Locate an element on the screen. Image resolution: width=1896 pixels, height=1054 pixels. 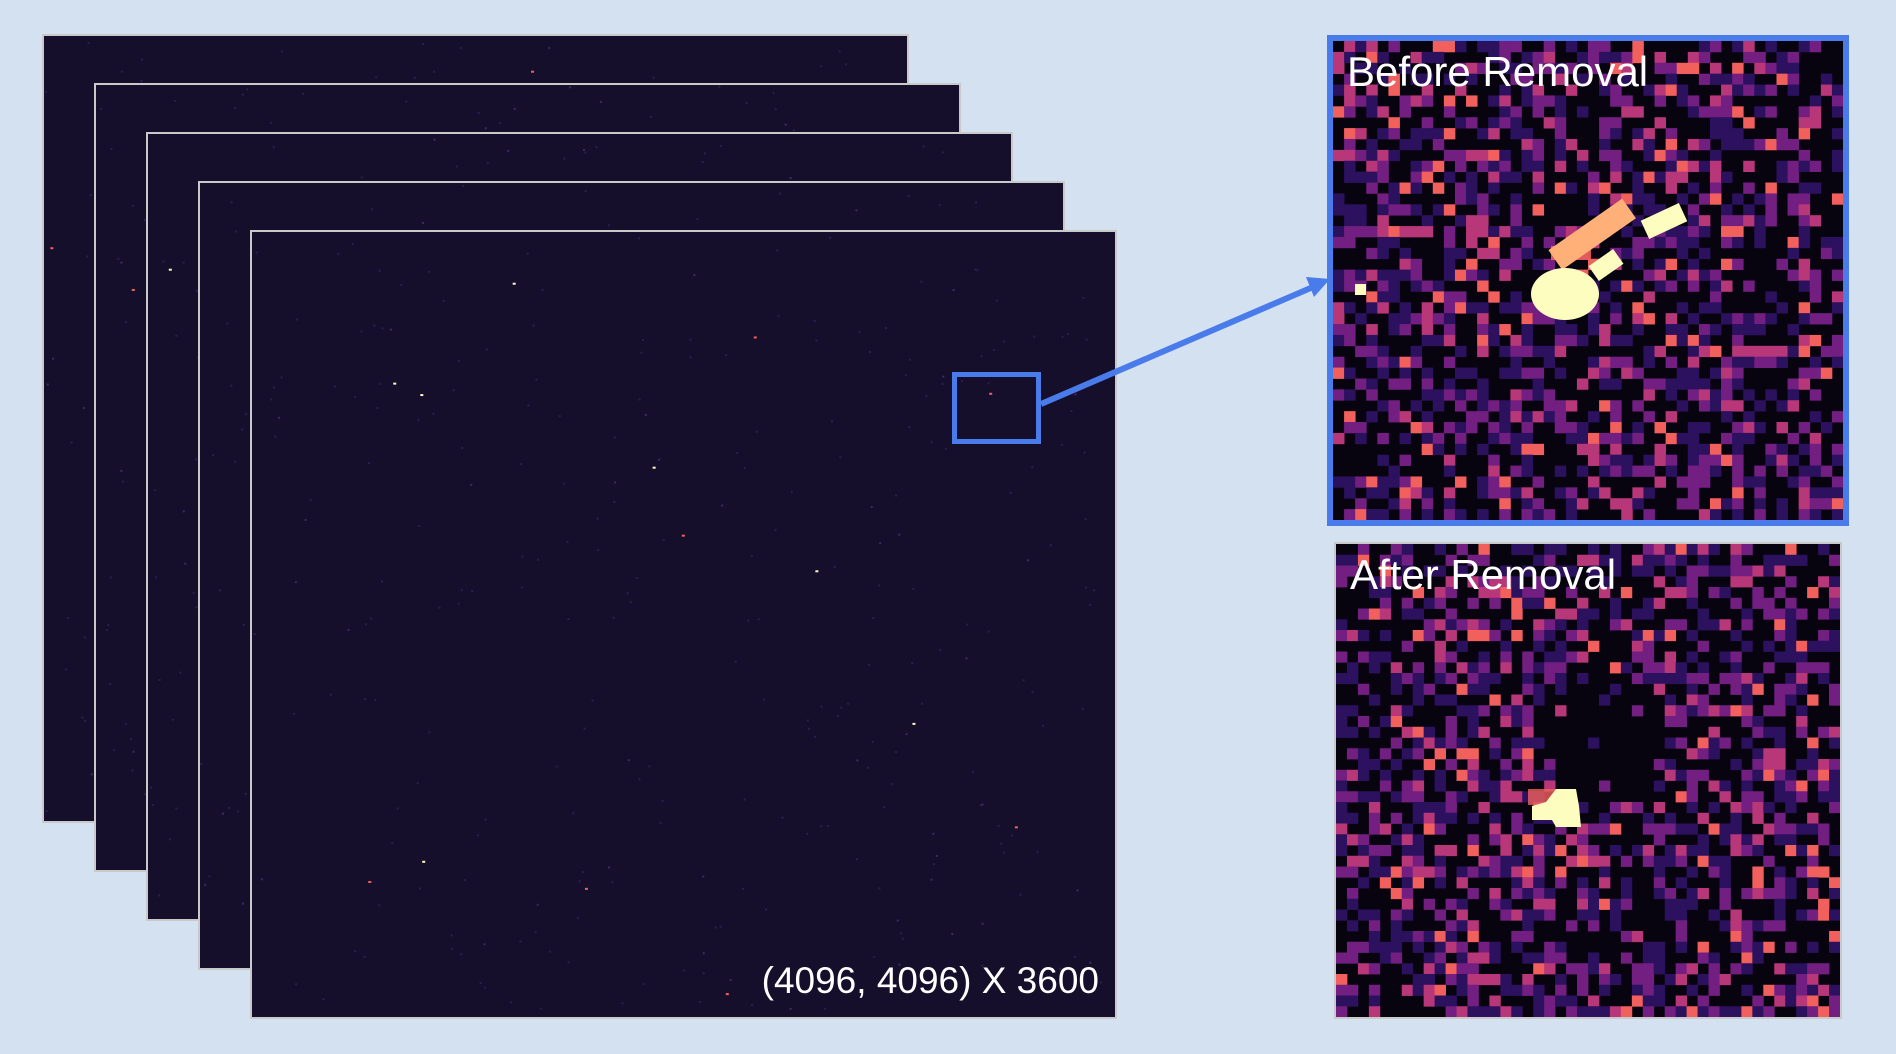
zoom-region-box is located at coordinates (996, 408).